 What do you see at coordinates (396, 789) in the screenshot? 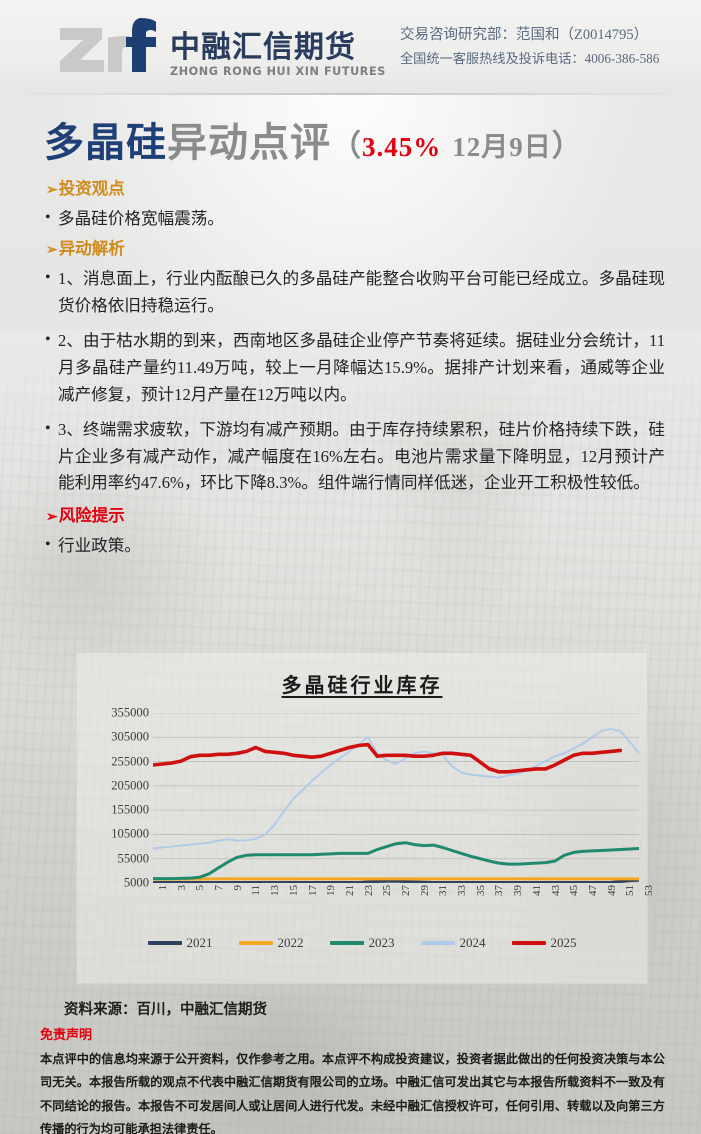
I see `chart-series-2024` at bounding box center [396, 789].